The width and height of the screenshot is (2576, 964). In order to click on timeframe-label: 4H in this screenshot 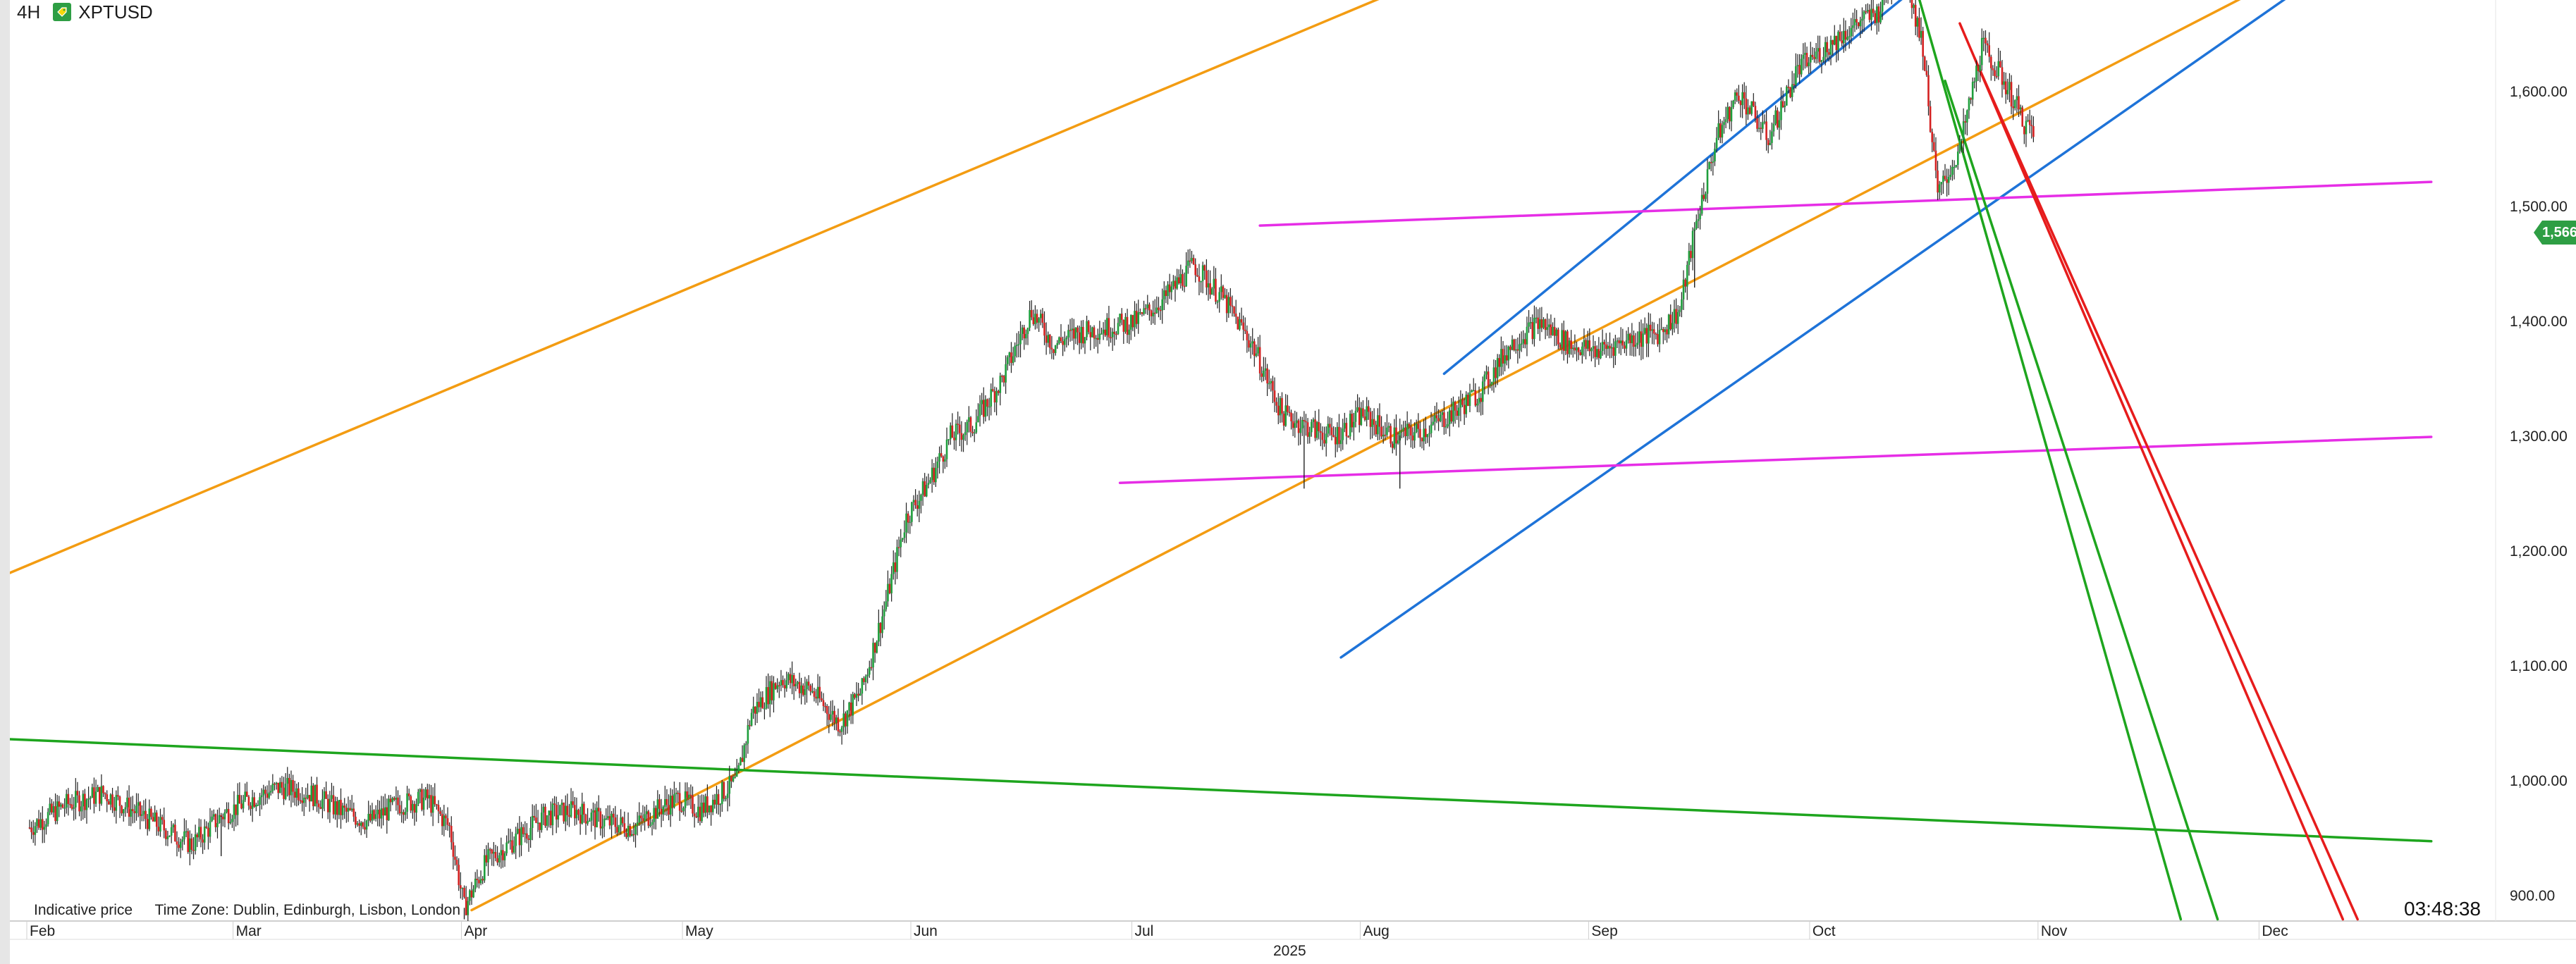, I will do `click(29, 12)`.